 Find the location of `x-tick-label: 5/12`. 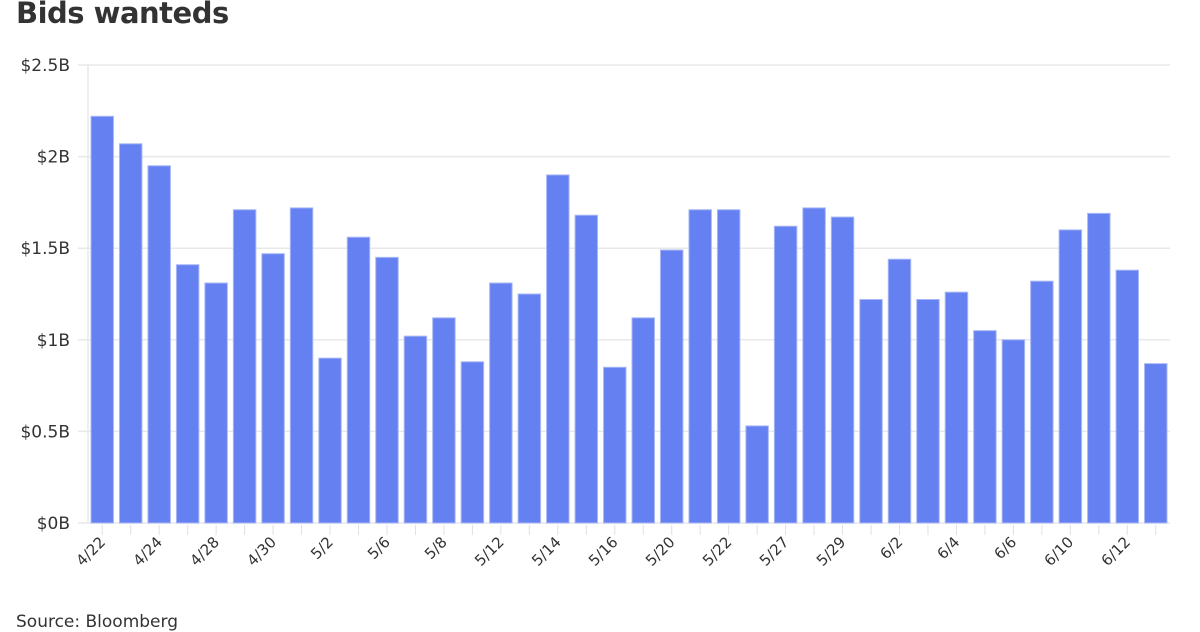

x-tick-label: 5/12 is located at coordinates (489, 551).